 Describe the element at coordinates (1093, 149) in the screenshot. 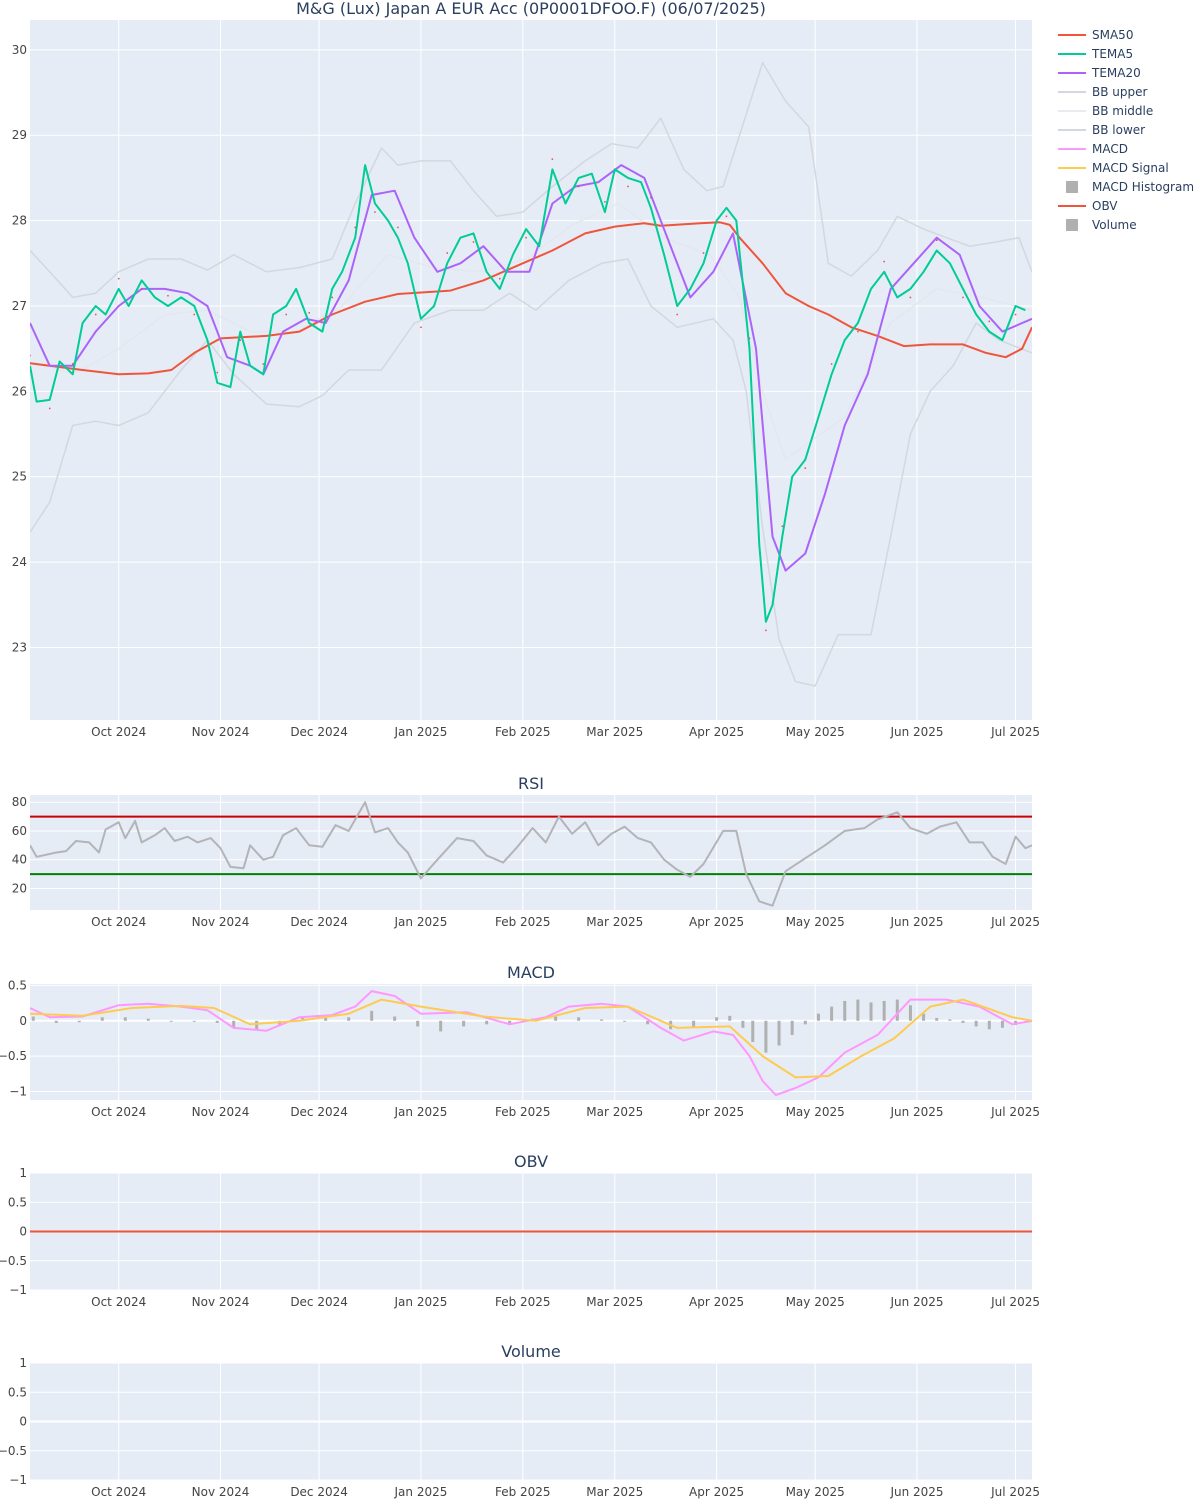

I see `legend-item-macd: MACD` at that location.